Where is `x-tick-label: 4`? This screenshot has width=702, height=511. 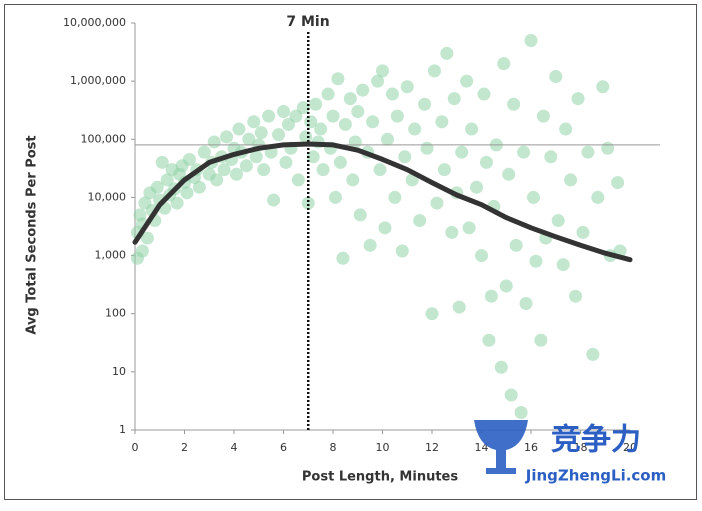 x-tick-label: 4 is located at coordinates (234, 447).